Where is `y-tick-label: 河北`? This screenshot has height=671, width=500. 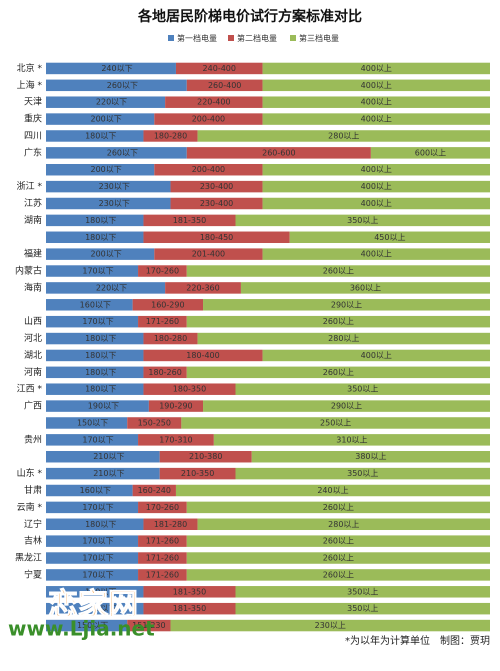
y-tick-label: 河北 is located at coordinates (33, 338).